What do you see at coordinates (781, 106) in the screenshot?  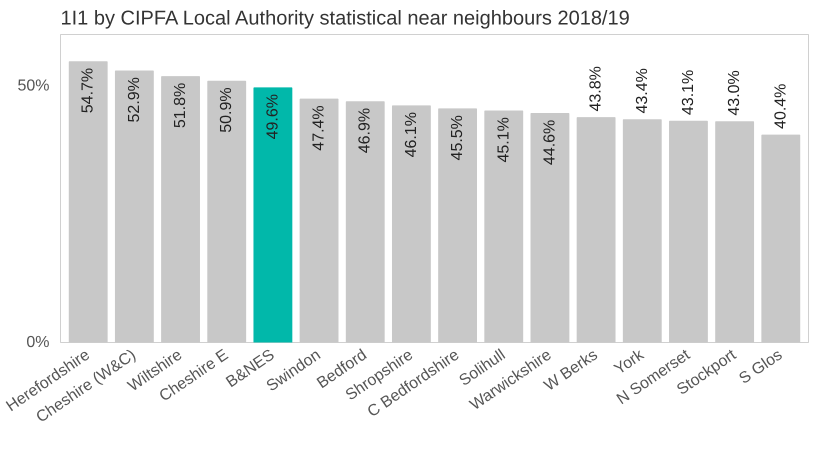 I see `data-label: 40.4%` at bounding box center [781, 106].